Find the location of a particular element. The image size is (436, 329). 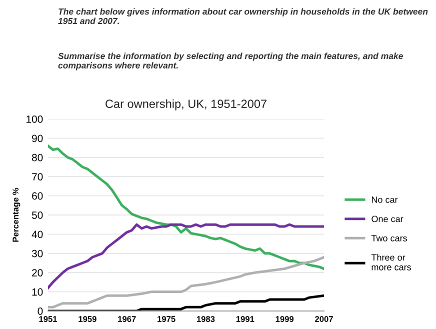

y-tick-label: 90 is located at coordinates (37, 138).